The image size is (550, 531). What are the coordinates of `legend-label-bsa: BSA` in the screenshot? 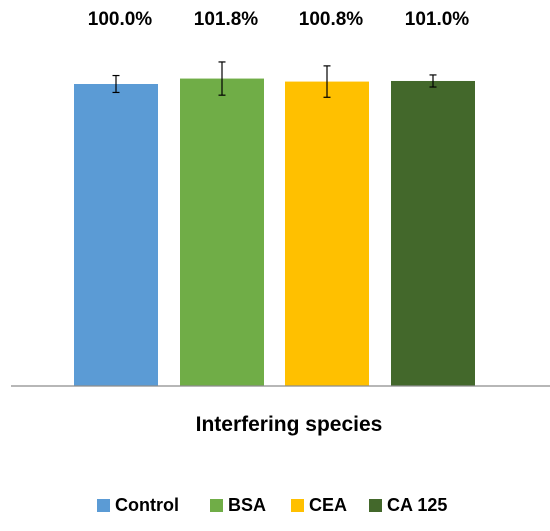 It's located at (247, 505).